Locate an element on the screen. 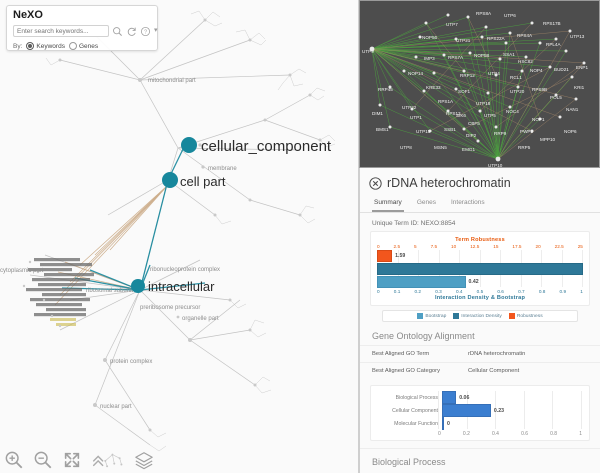 The width and height of the screenshot is (600, 473). svg-text: DIM1 is located at coordinates (377, 113).